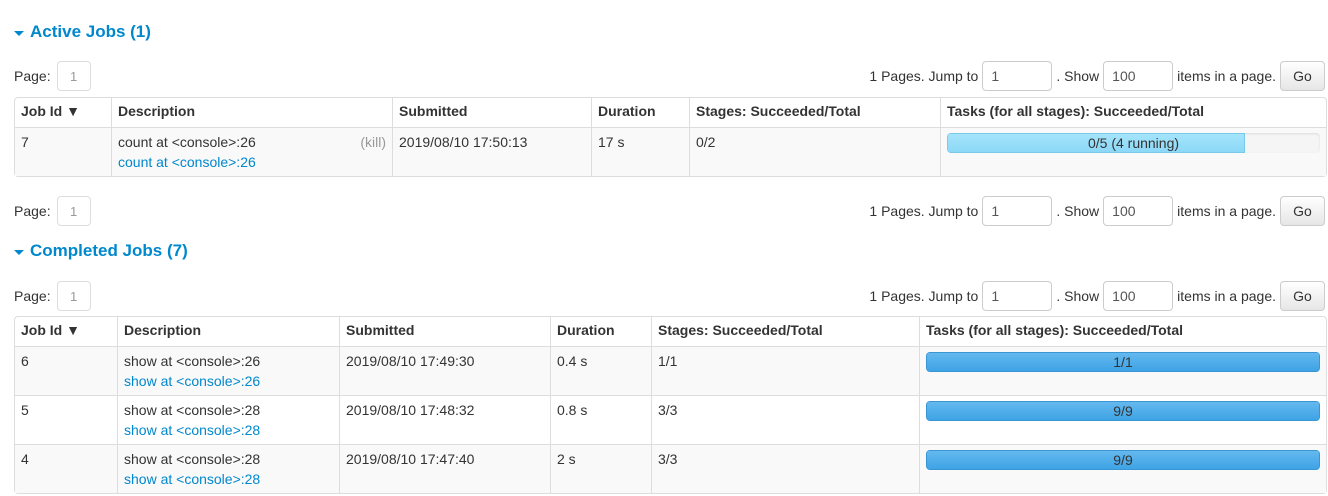 This screenshot has height=496, width=1328. I want to click on section-title: Completed Jobs (7), so click(109, 250).